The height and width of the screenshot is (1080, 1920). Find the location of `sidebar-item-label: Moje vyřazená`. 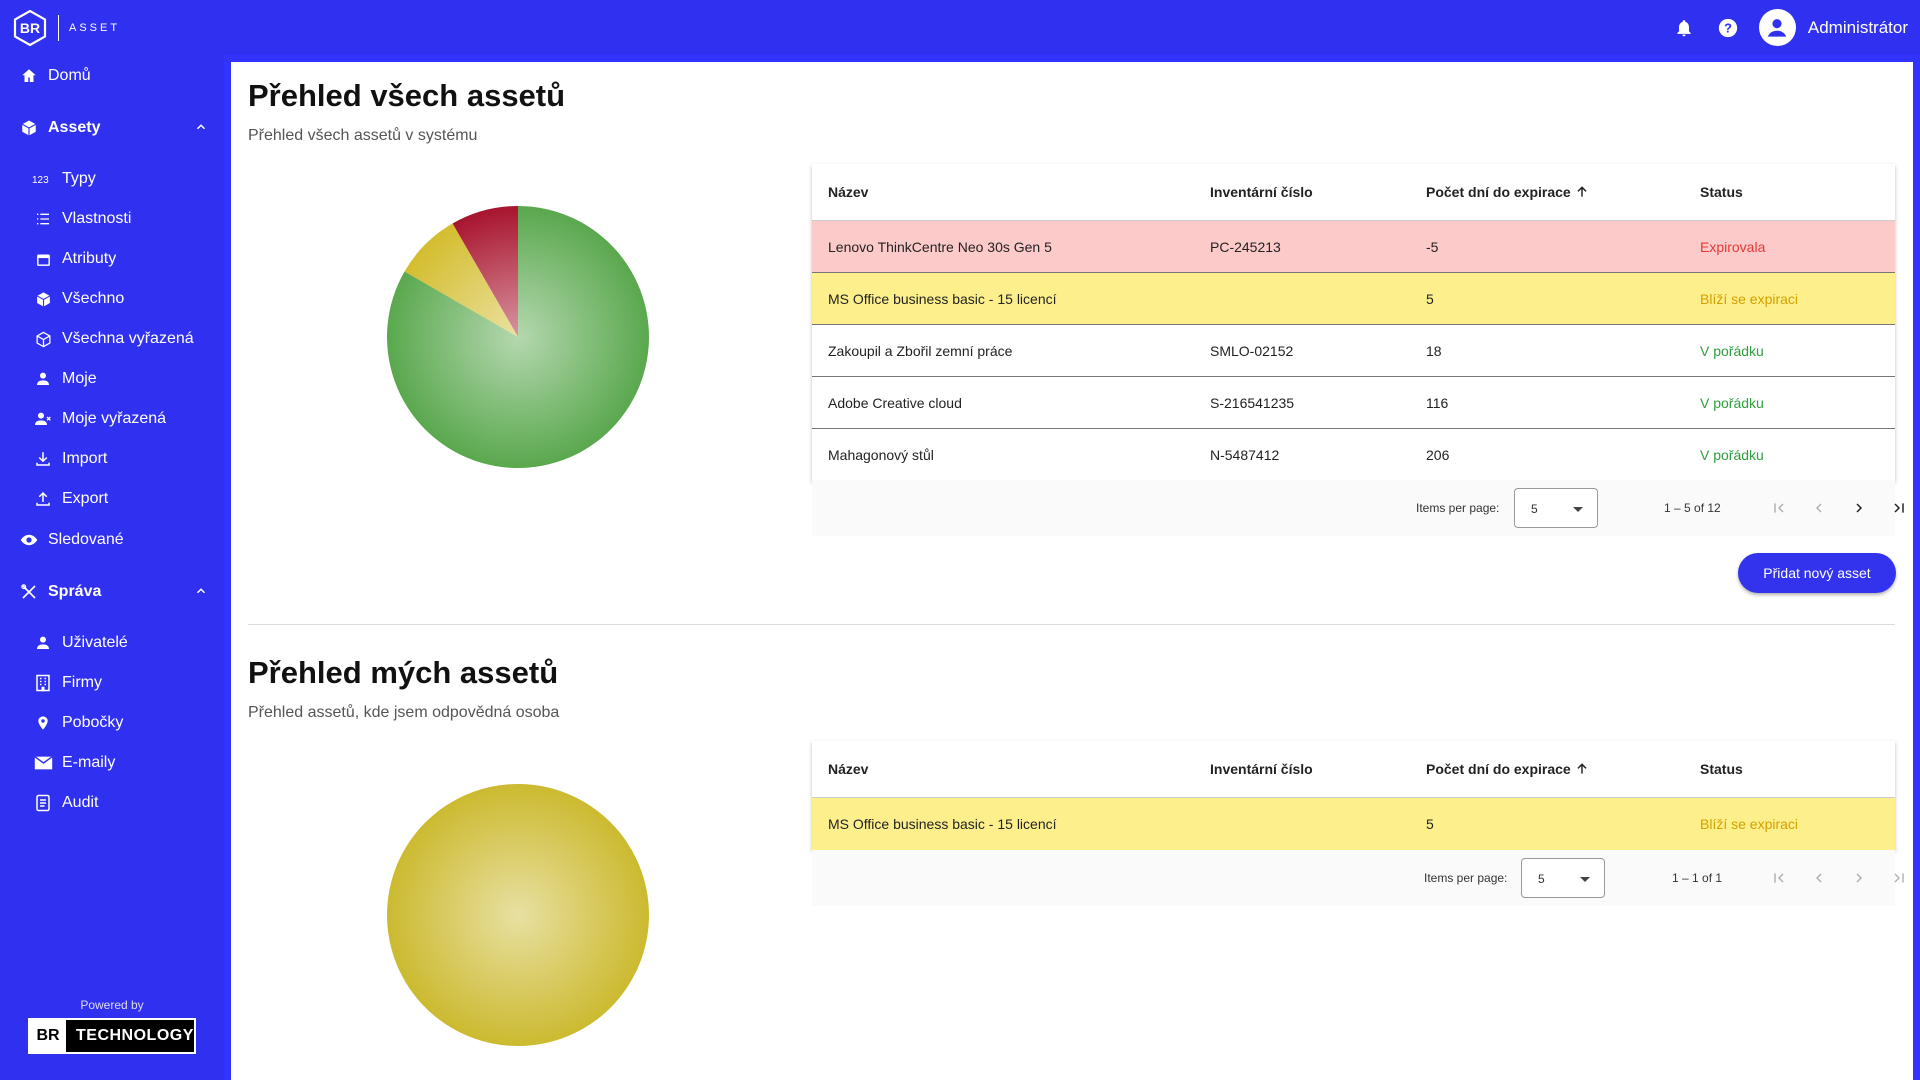

sidebar-item-label: Moje vyřazená is located at coordinates (114, 418).